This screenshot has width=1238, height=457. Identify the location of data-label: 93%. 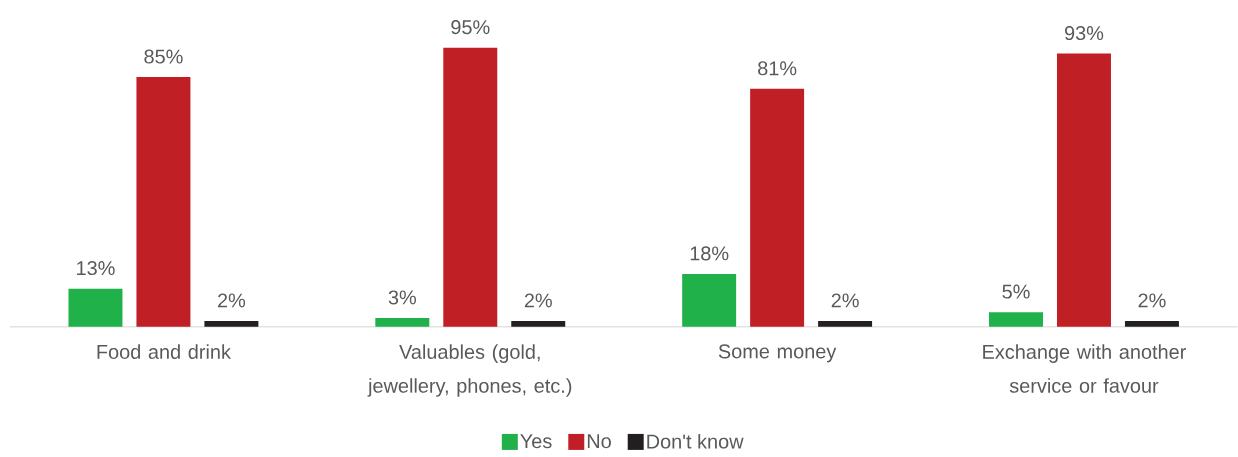
(1084, 33).